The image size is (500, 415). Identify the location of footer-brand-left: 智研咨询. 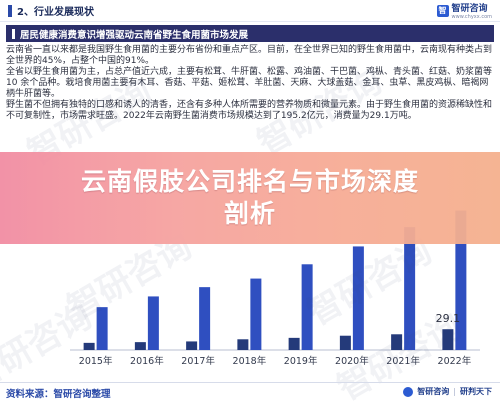
(433, 391).